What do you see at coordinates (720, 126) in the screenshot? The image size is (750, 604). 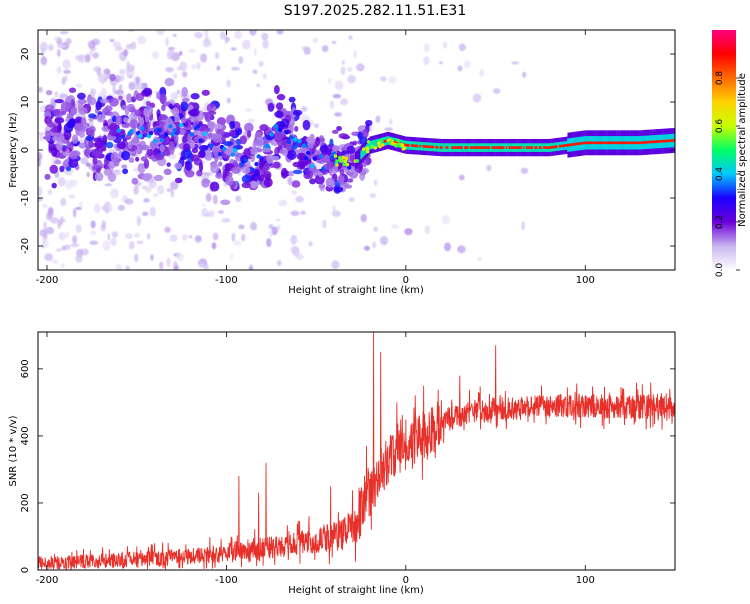 I see `colorbar-tick-label: 0.6` at bounding box center [720, 126].